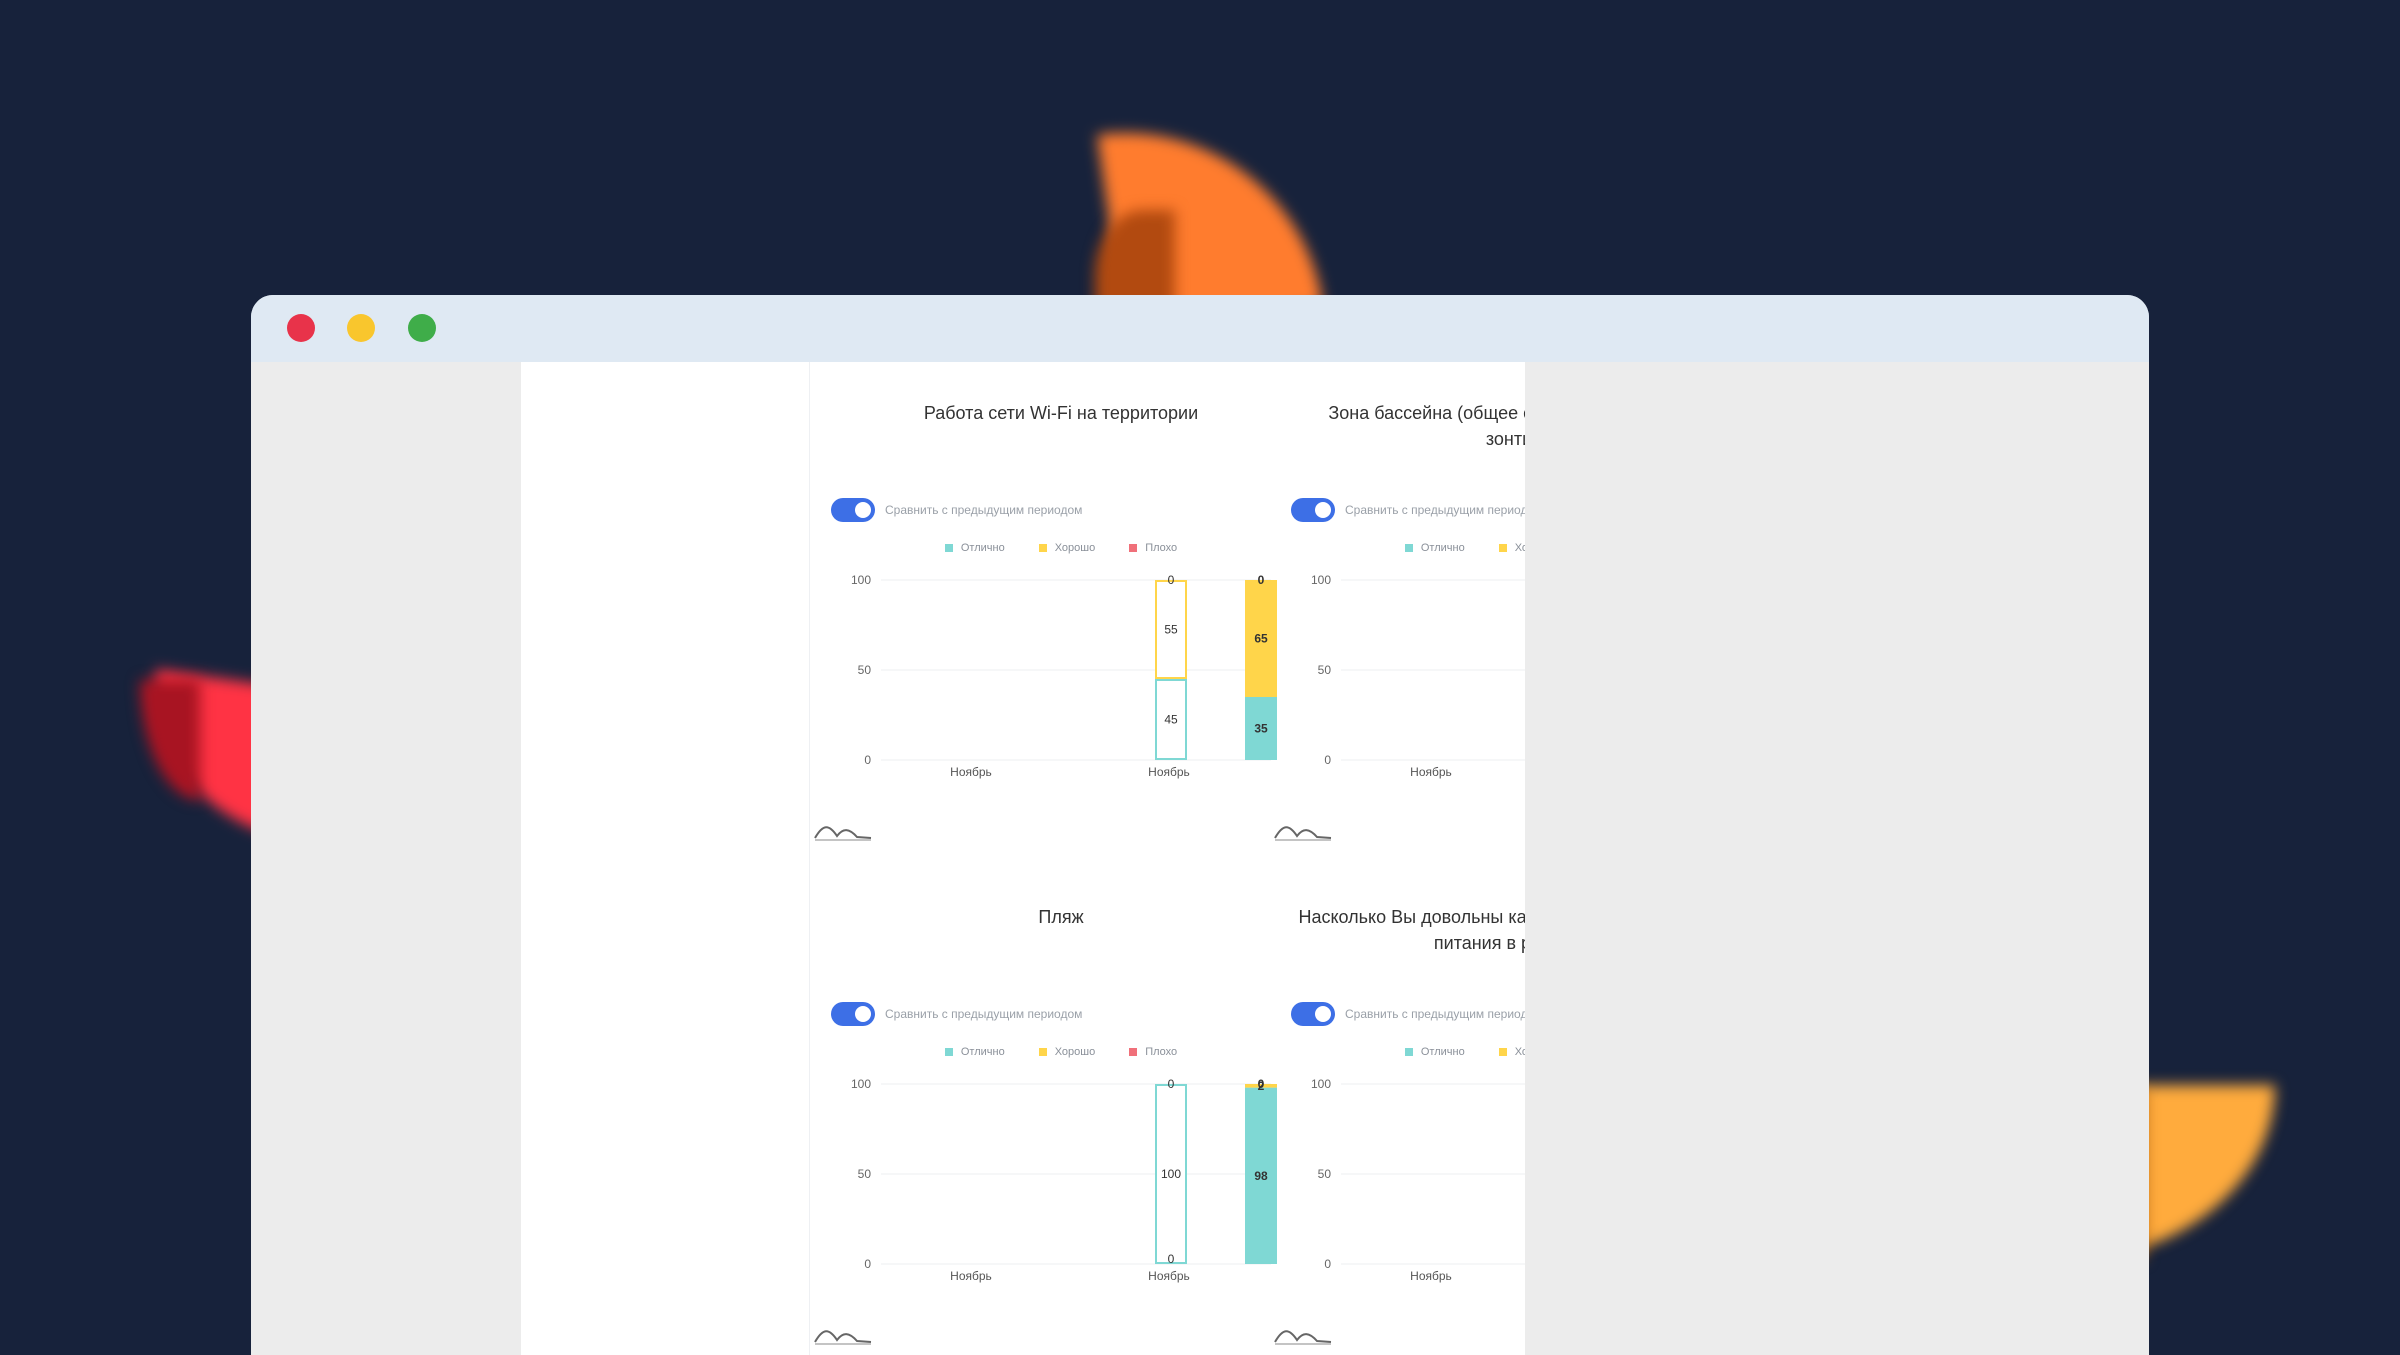 This screenshot has height=1355, width=2400. I want to click on chart-title: Работа сети Wi-Fi на территории, so click(1061, 413).